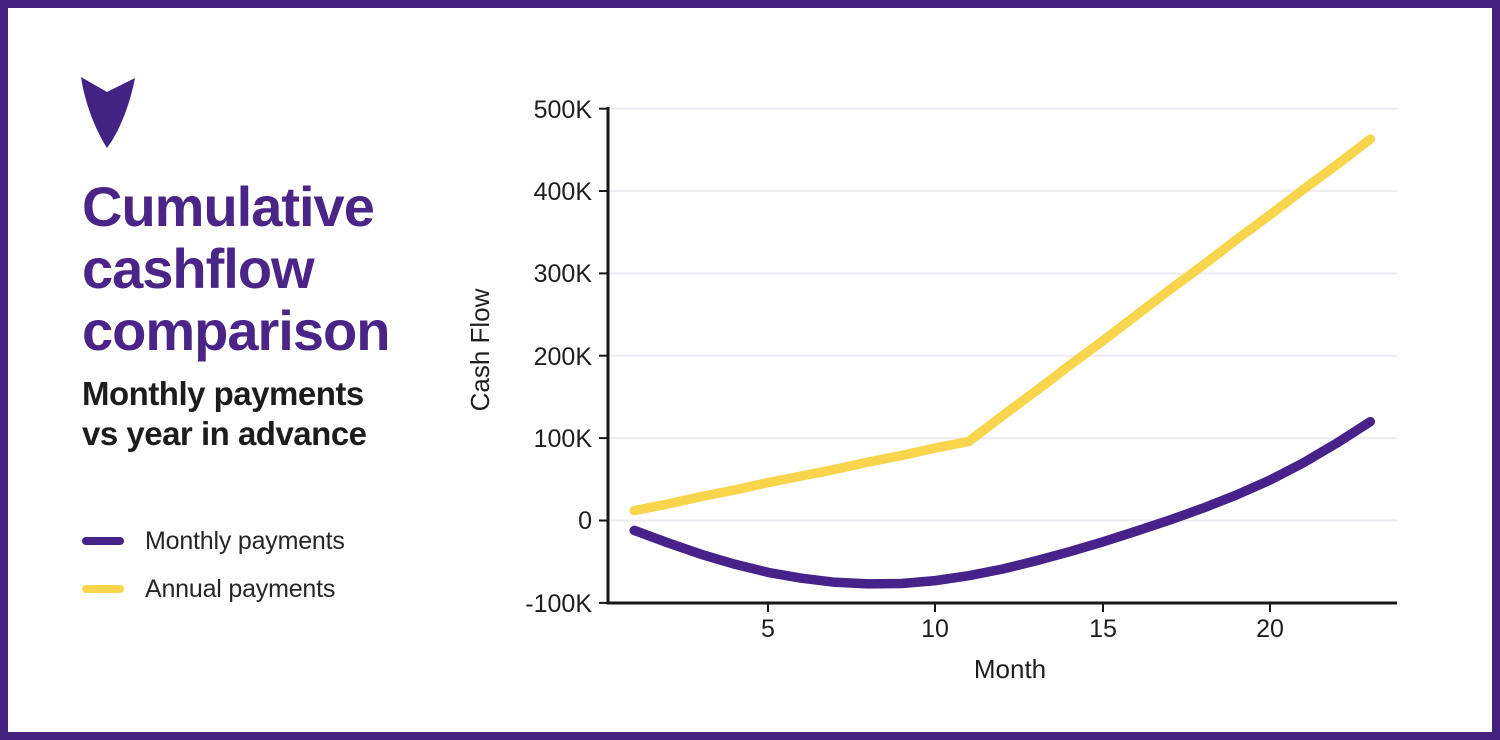  Describe the element at coordinates (1022, 629) in the screenshot. I see `x-axis-labels: 5 10 15 20` at that location.